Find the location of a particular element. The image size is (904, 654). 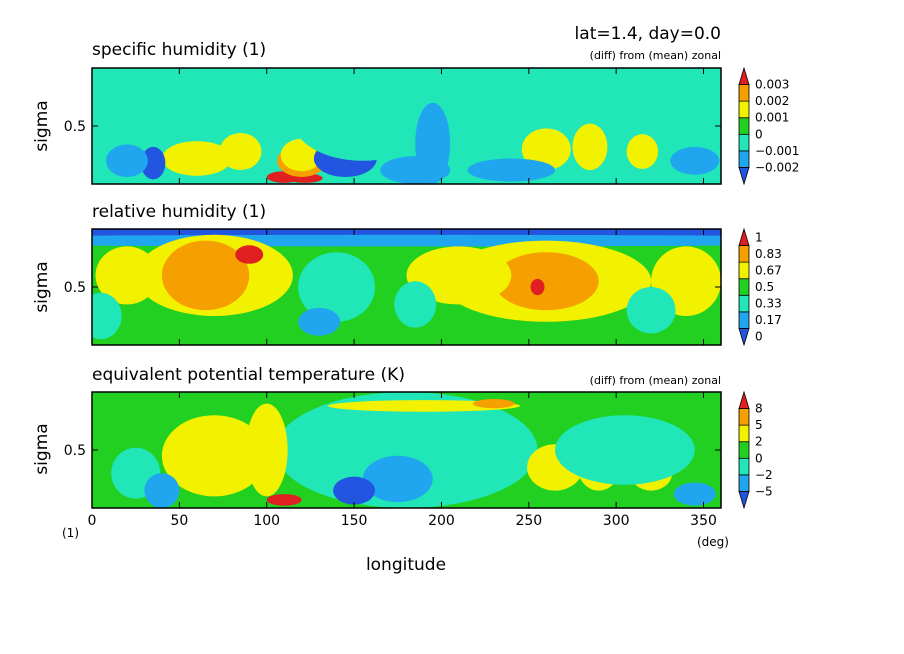

panel-title: relative humidity (1) is located at coordinates (179, 212).